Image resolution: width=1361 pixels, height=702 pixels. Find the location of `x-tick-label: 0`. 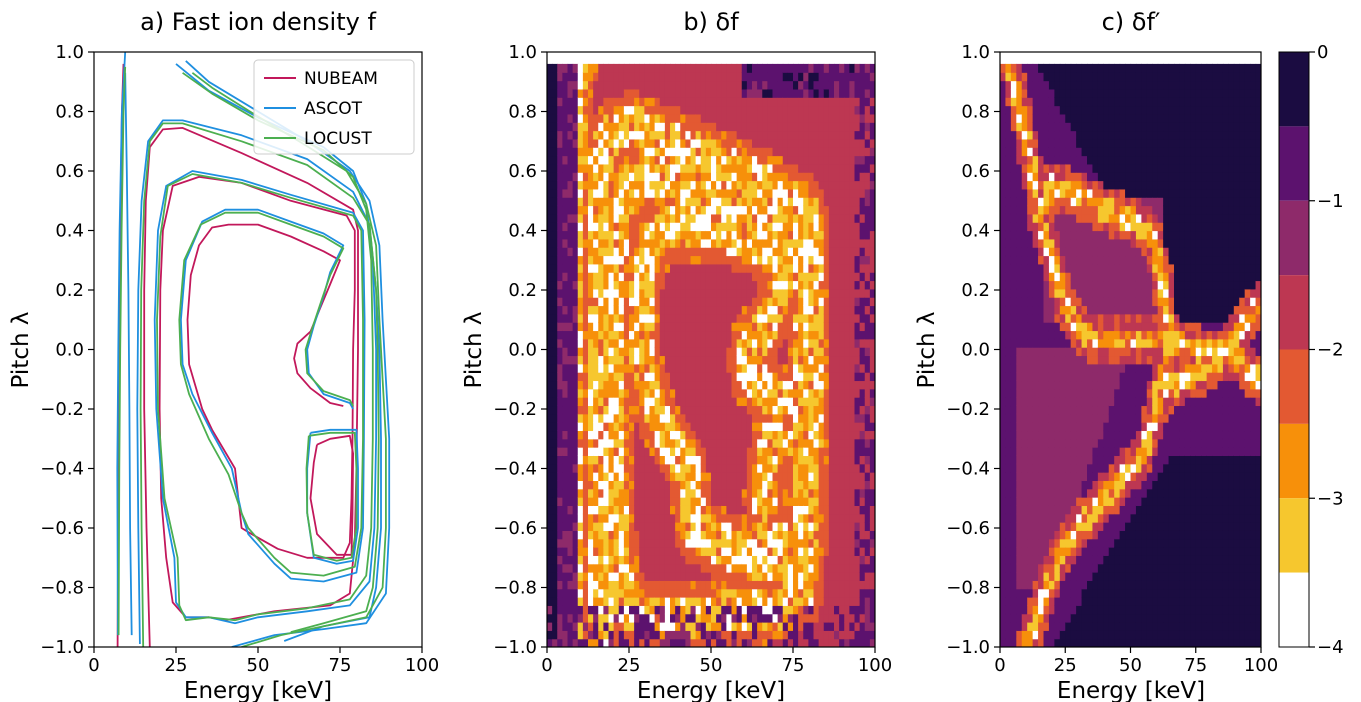

x-tick-label: 0 is located at coordinates (546, 665).